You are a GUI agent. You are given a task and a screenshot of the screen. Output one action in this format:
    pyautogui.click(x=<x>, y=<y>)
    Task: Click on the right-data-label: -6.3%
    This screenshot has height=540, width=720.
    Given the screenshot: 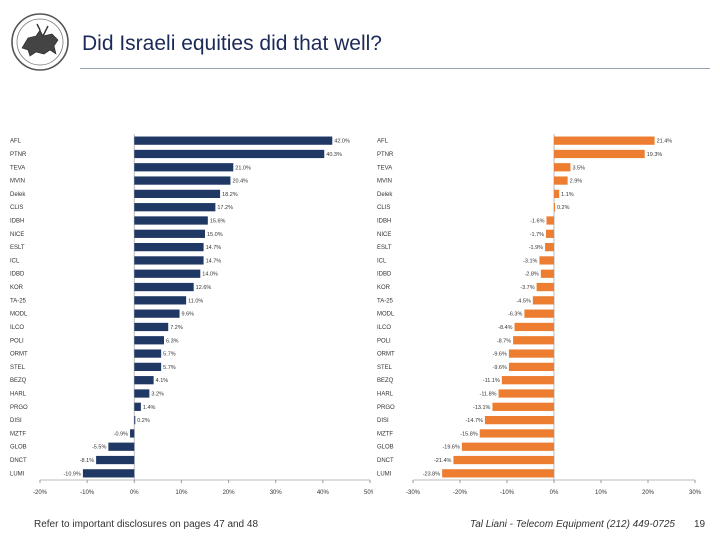 What is the action you would take?
    pyautogui.click(x=515, y=315)
    